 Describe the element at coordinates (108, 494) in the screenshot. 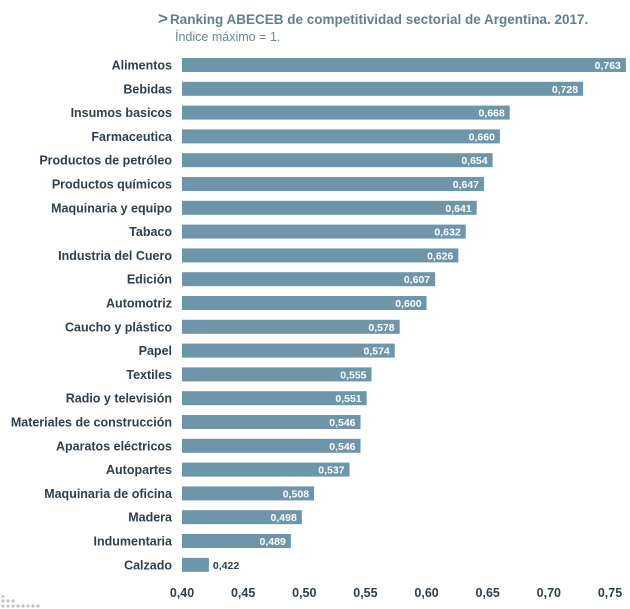

I see `category-label-18: Maquinaria de oficina` at that location.